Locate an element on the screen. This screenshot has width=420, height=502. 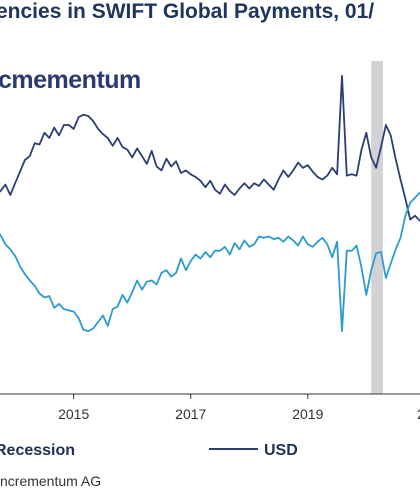
legend: Recession USD is located at coordinates (149, 450).